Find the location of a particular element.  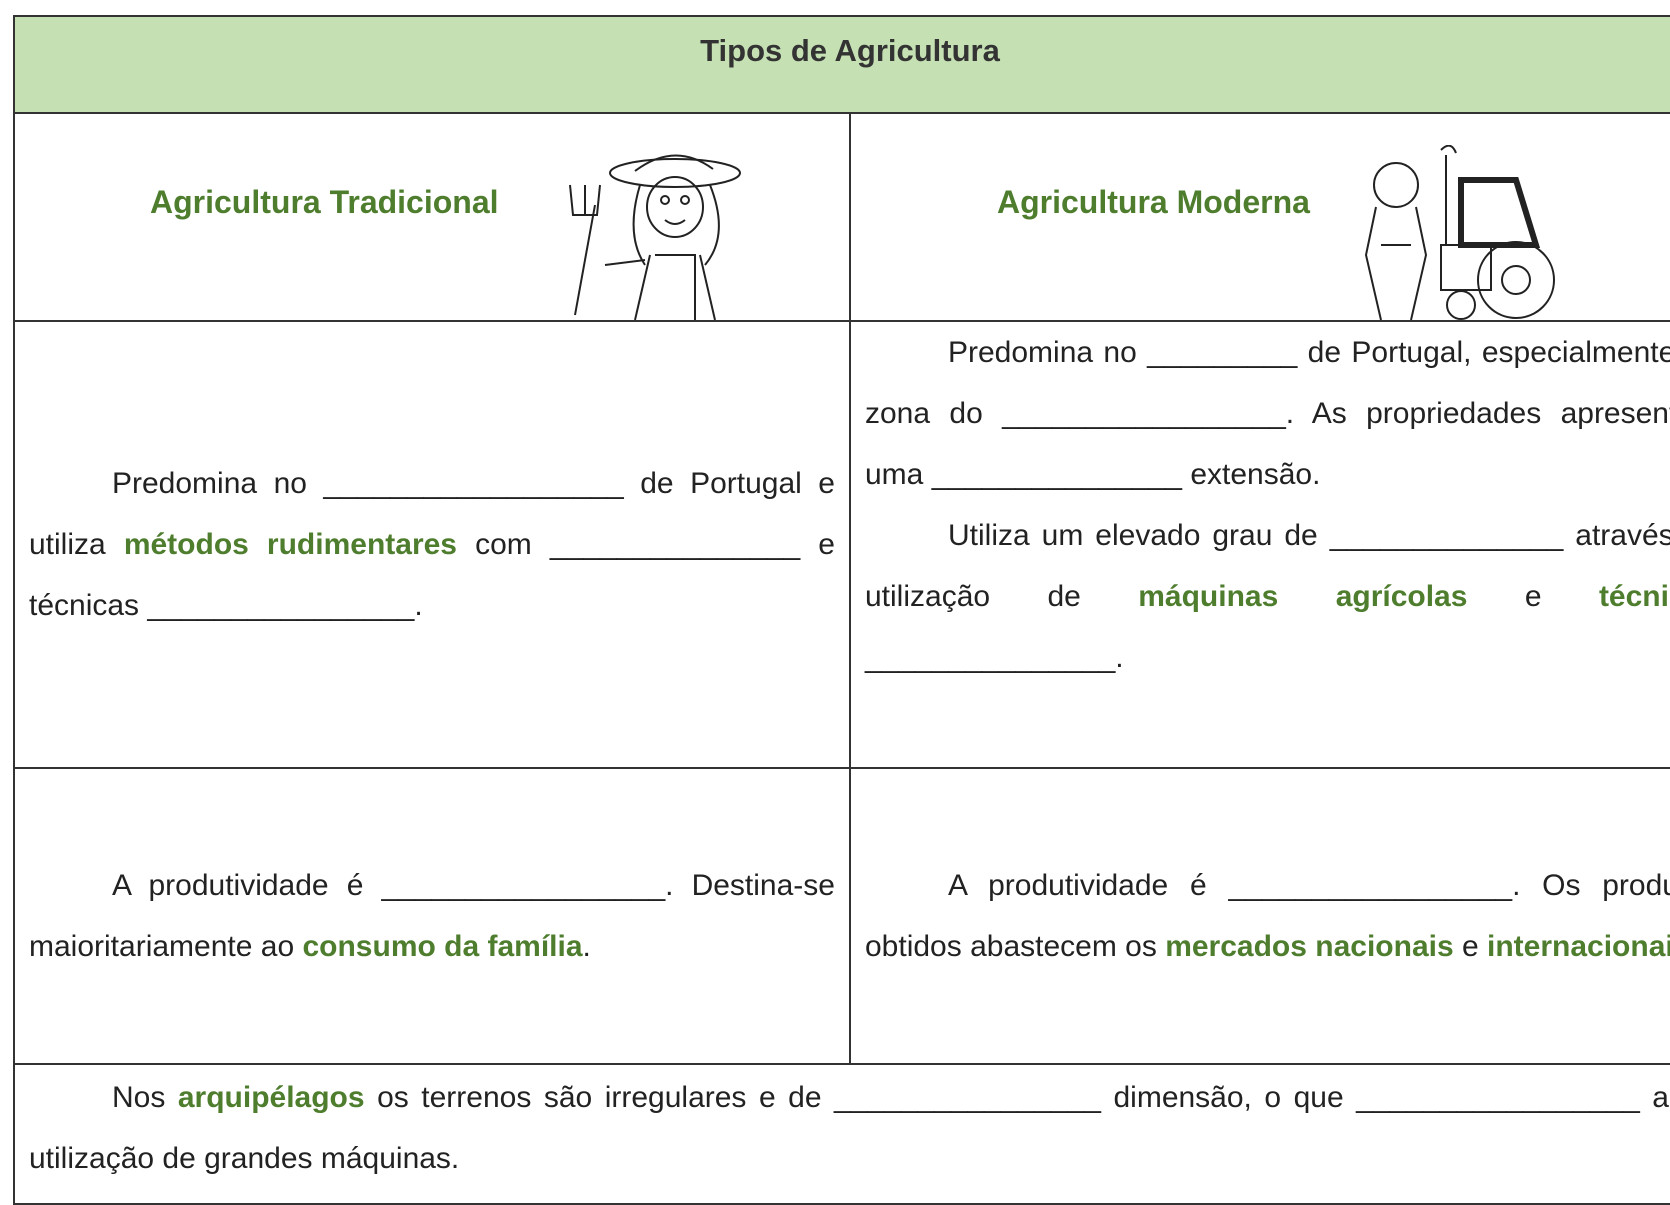

text: . Os produtos obtidos abastecem os is located at coordinates (1267, 916).